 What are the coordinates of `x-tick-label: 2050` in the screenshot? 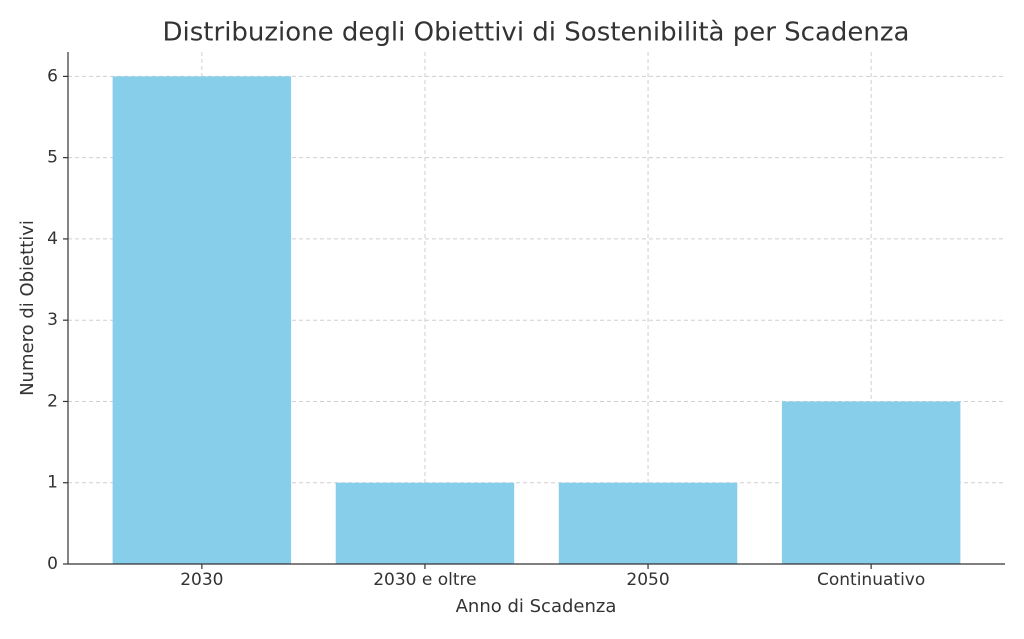 It's located at (647, 580).